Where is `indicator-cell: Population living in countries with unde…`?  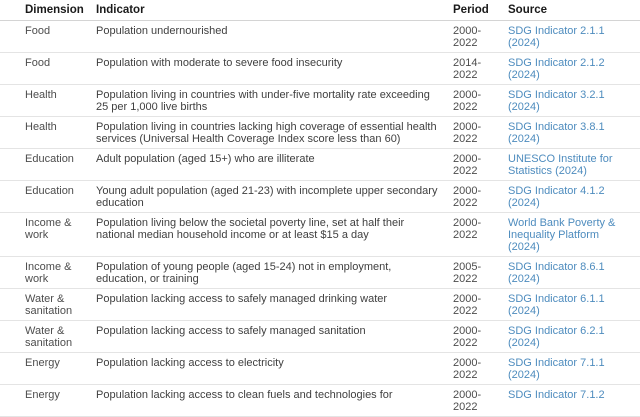 indicator-cell: Population living in countries with unde… is located at coordinates (274, 100).